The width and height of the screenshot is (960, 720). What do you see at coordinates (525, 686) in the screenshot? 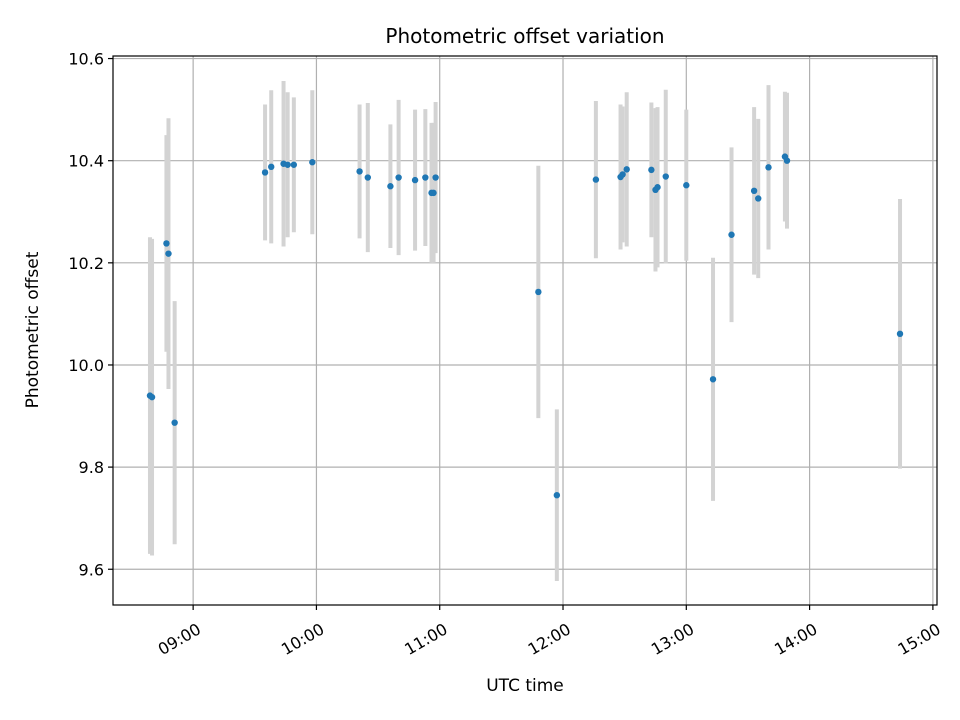
I see `x-axis-label: UTC time` at bounding box center [525, 686].